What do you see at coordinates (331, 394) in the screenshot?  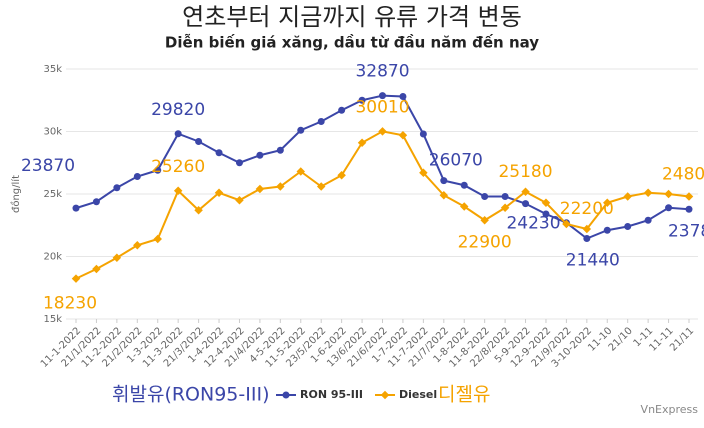 I see `legend-label: RON 95-III` at bounding box center [331, 394].